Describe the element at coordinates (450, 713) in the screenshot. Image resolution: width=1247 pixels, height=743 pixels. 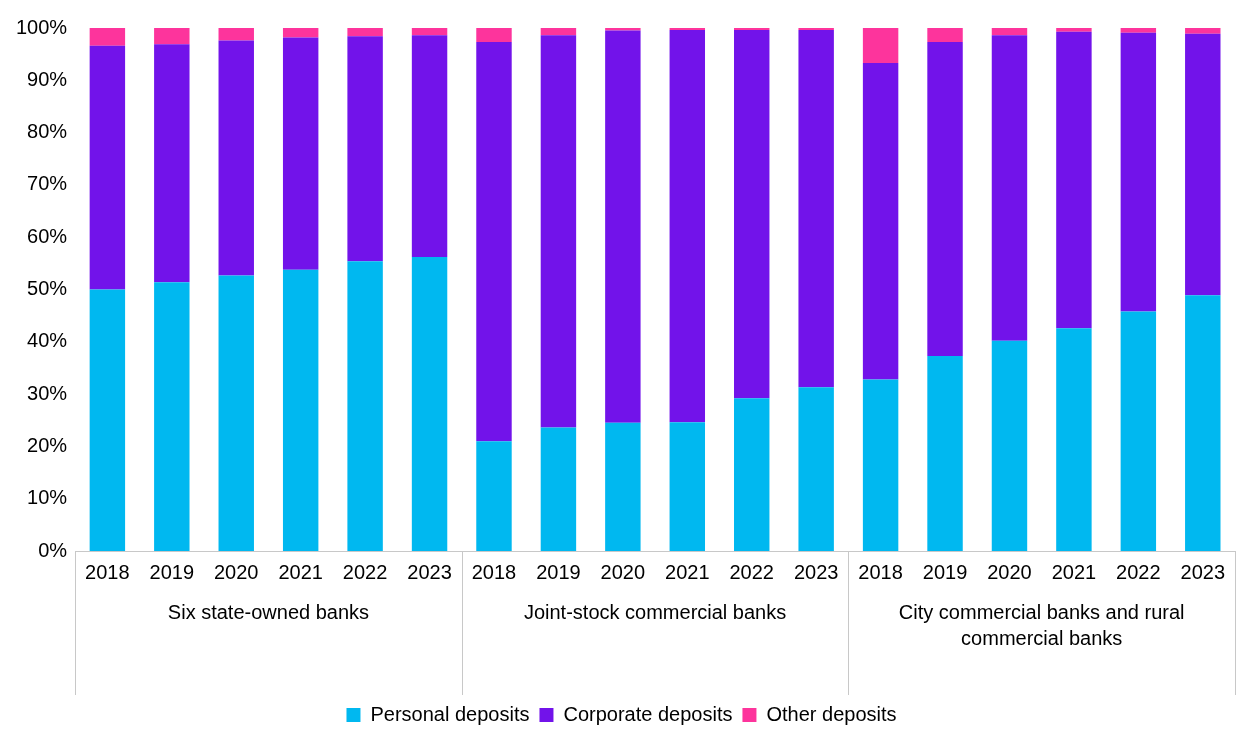
I see `legend-label: Personal deposits` at that location.